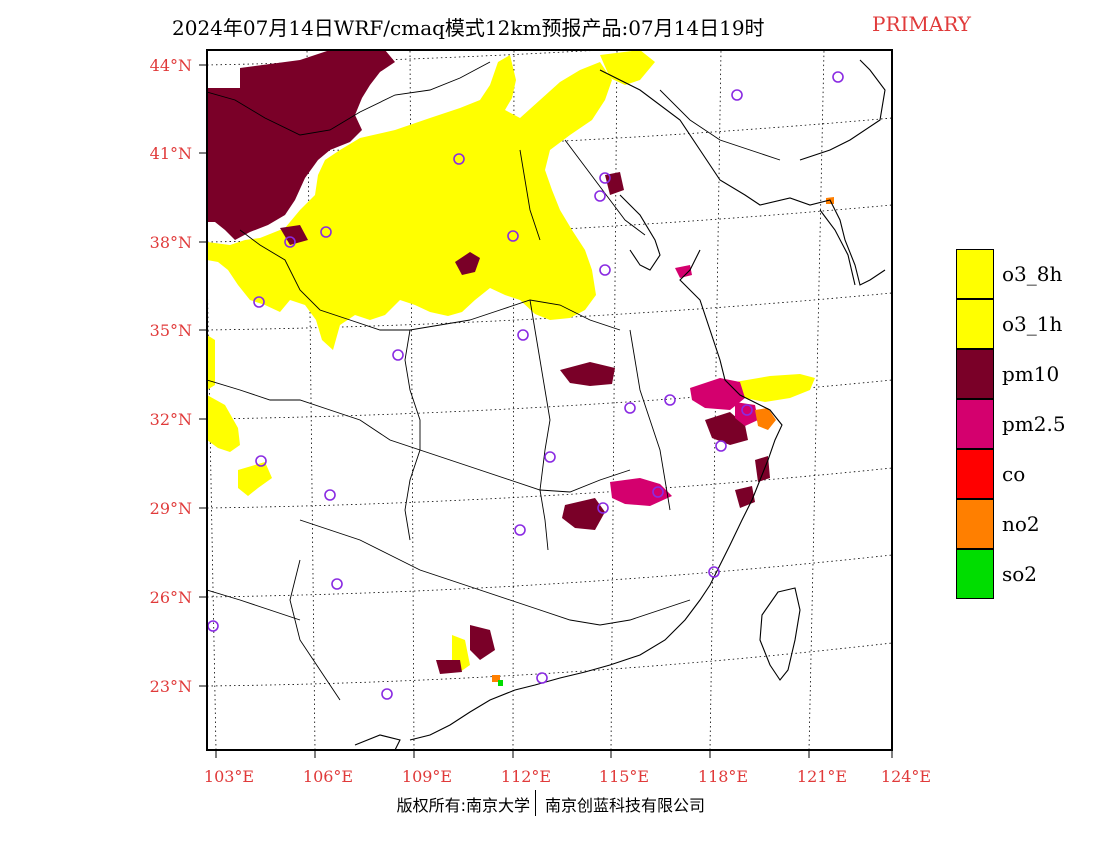 This screenshot has height=854, width=1100. I want to click on legend-label: pm10, so click(1031, 374).